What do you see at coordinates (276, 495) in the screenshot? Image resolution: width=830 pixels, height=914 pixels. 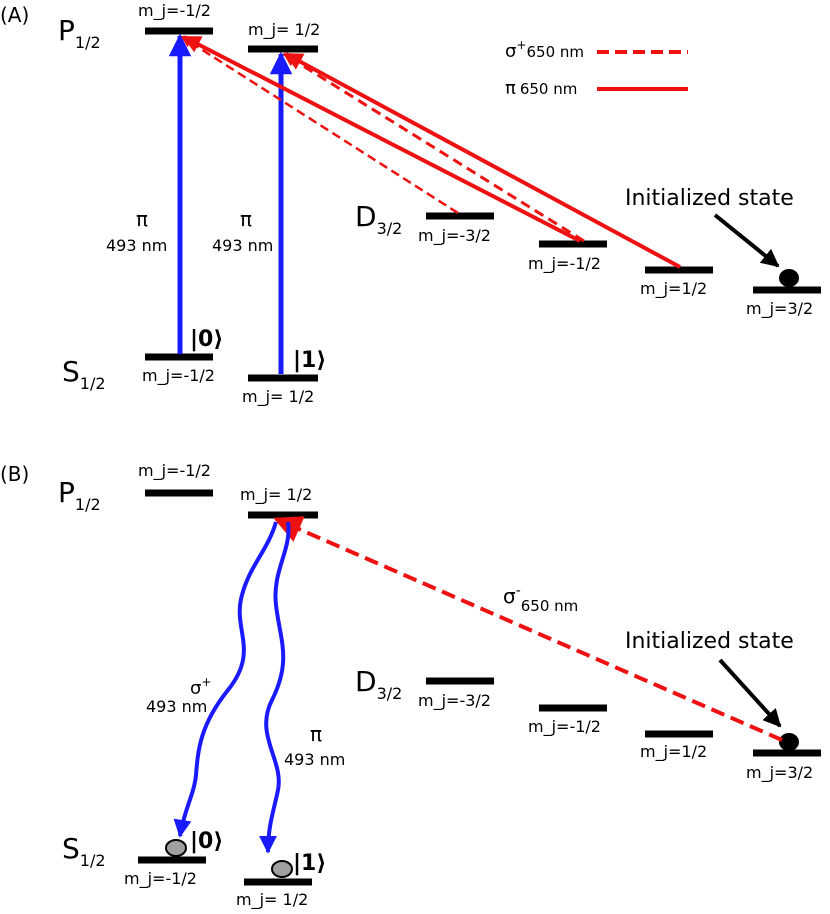 I see `p-state-label-b-1: m_j= 1/2` at bounding box center [276, 495].